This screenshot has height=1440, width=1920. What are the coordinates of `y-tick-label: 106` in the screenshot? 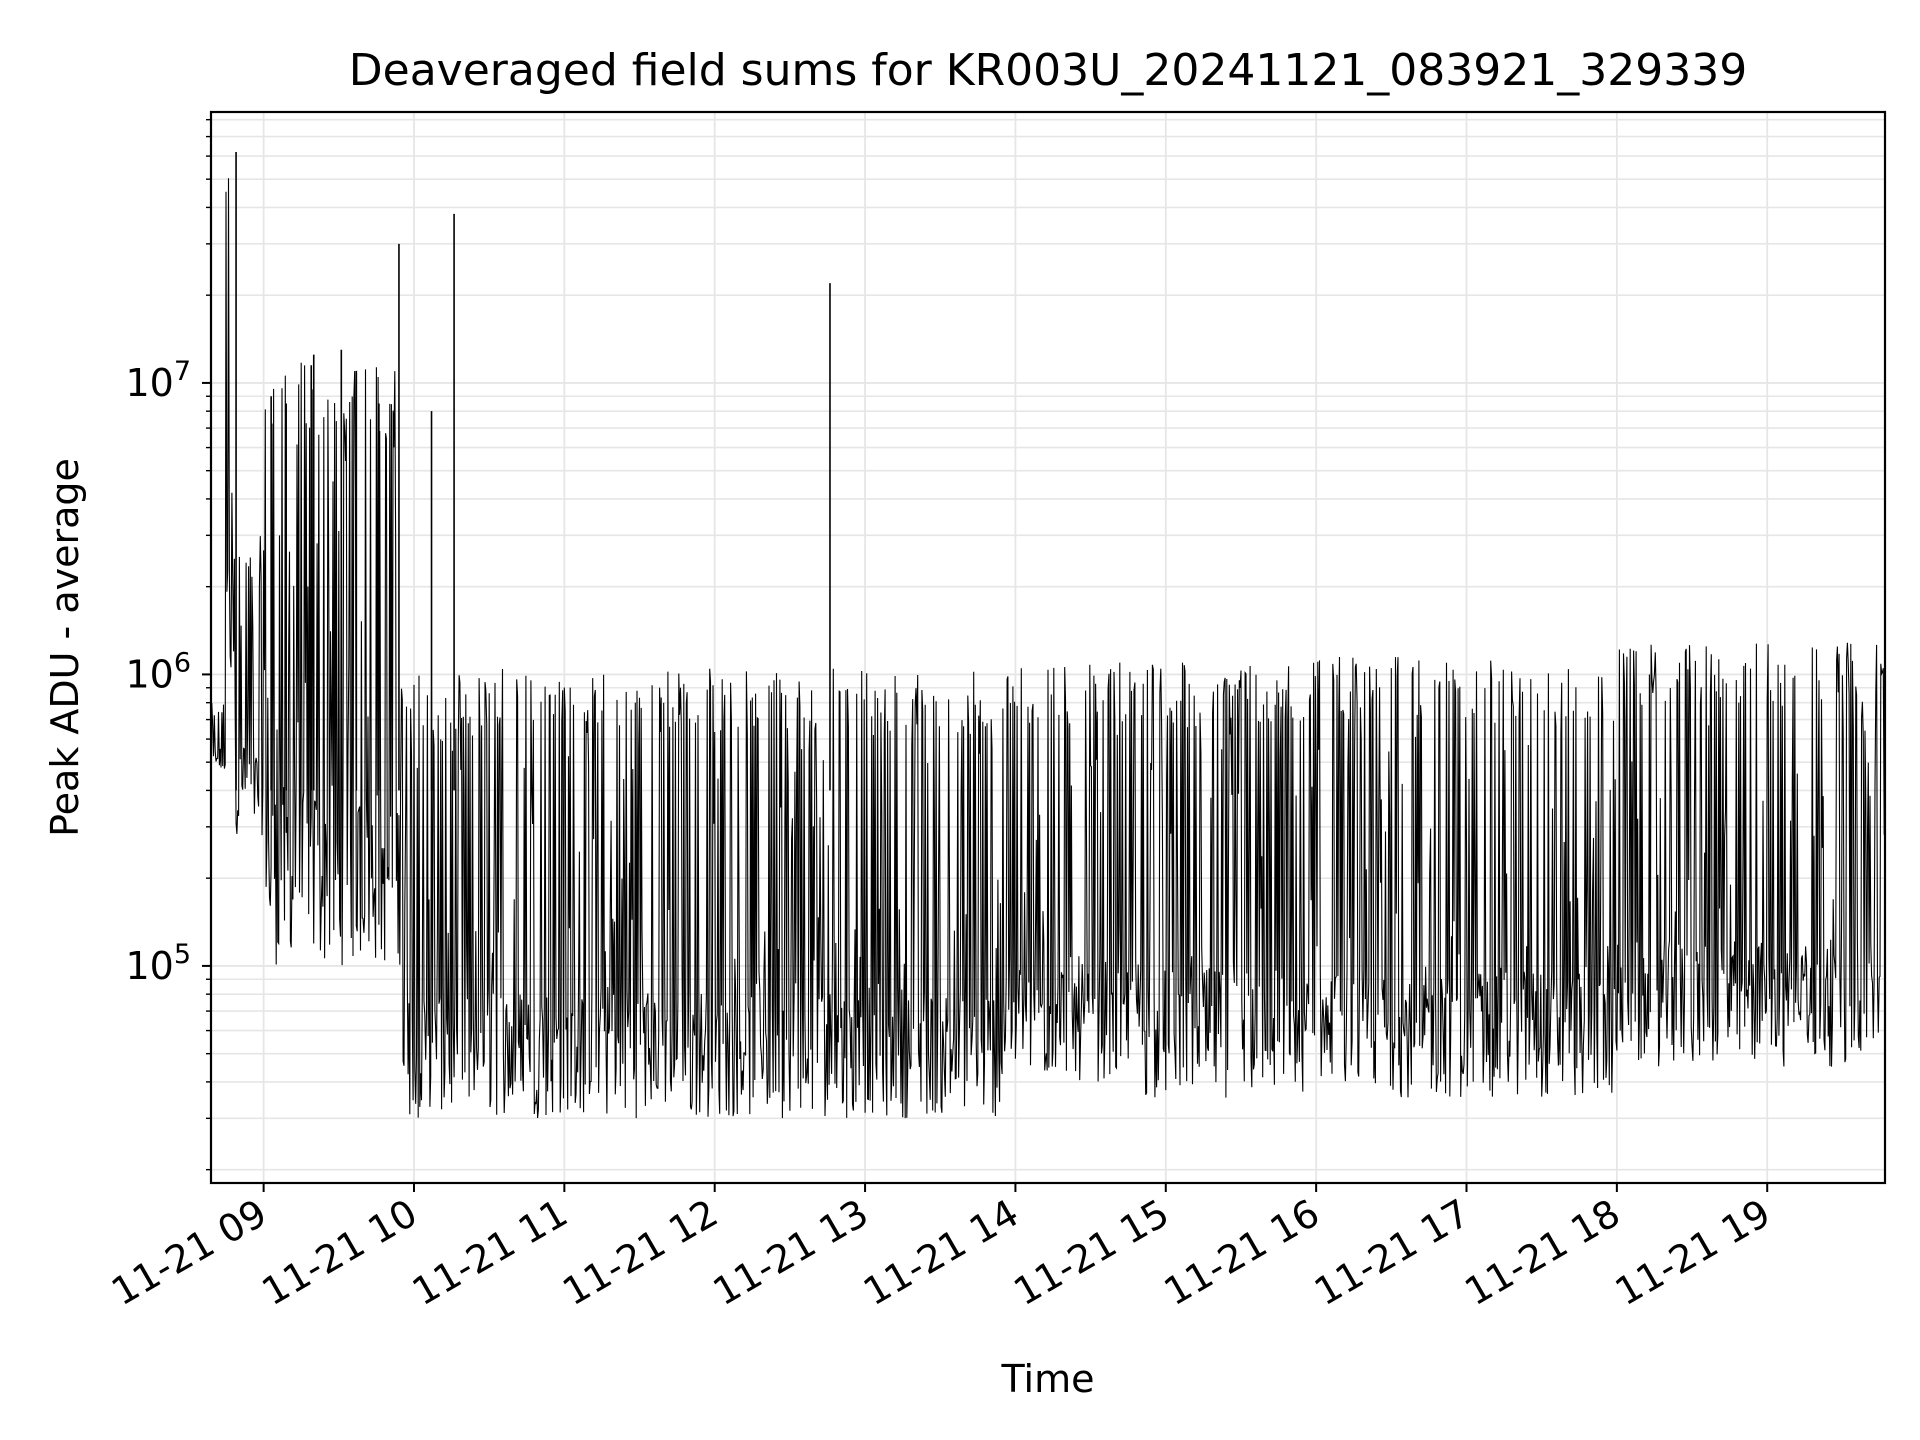 It's located at (158, 671).